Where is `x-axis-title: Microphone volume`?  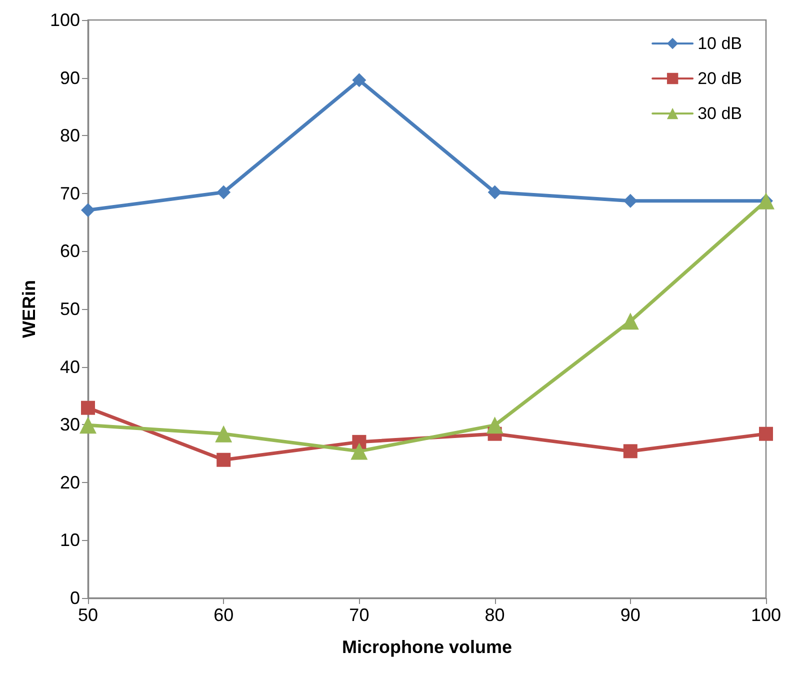
x-axis-title: Microphone volume is located at coordinates (427, 647).